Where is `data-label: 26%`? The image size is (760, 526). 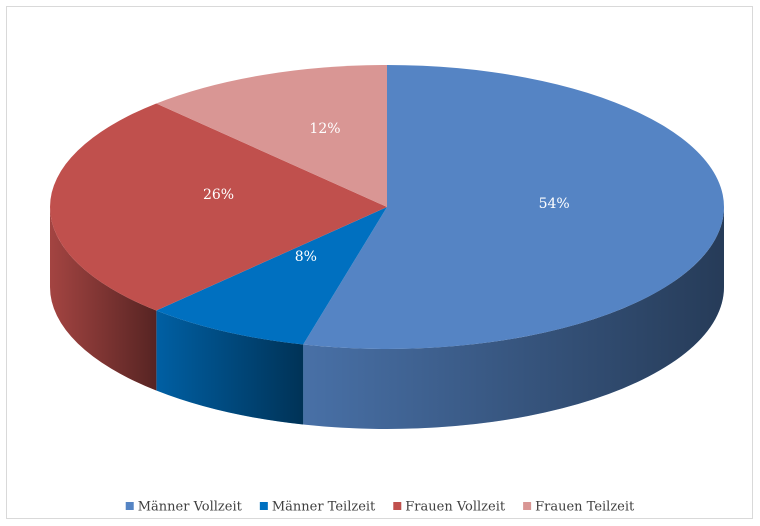 data-label: 26% is located at coordinates (218, 195).